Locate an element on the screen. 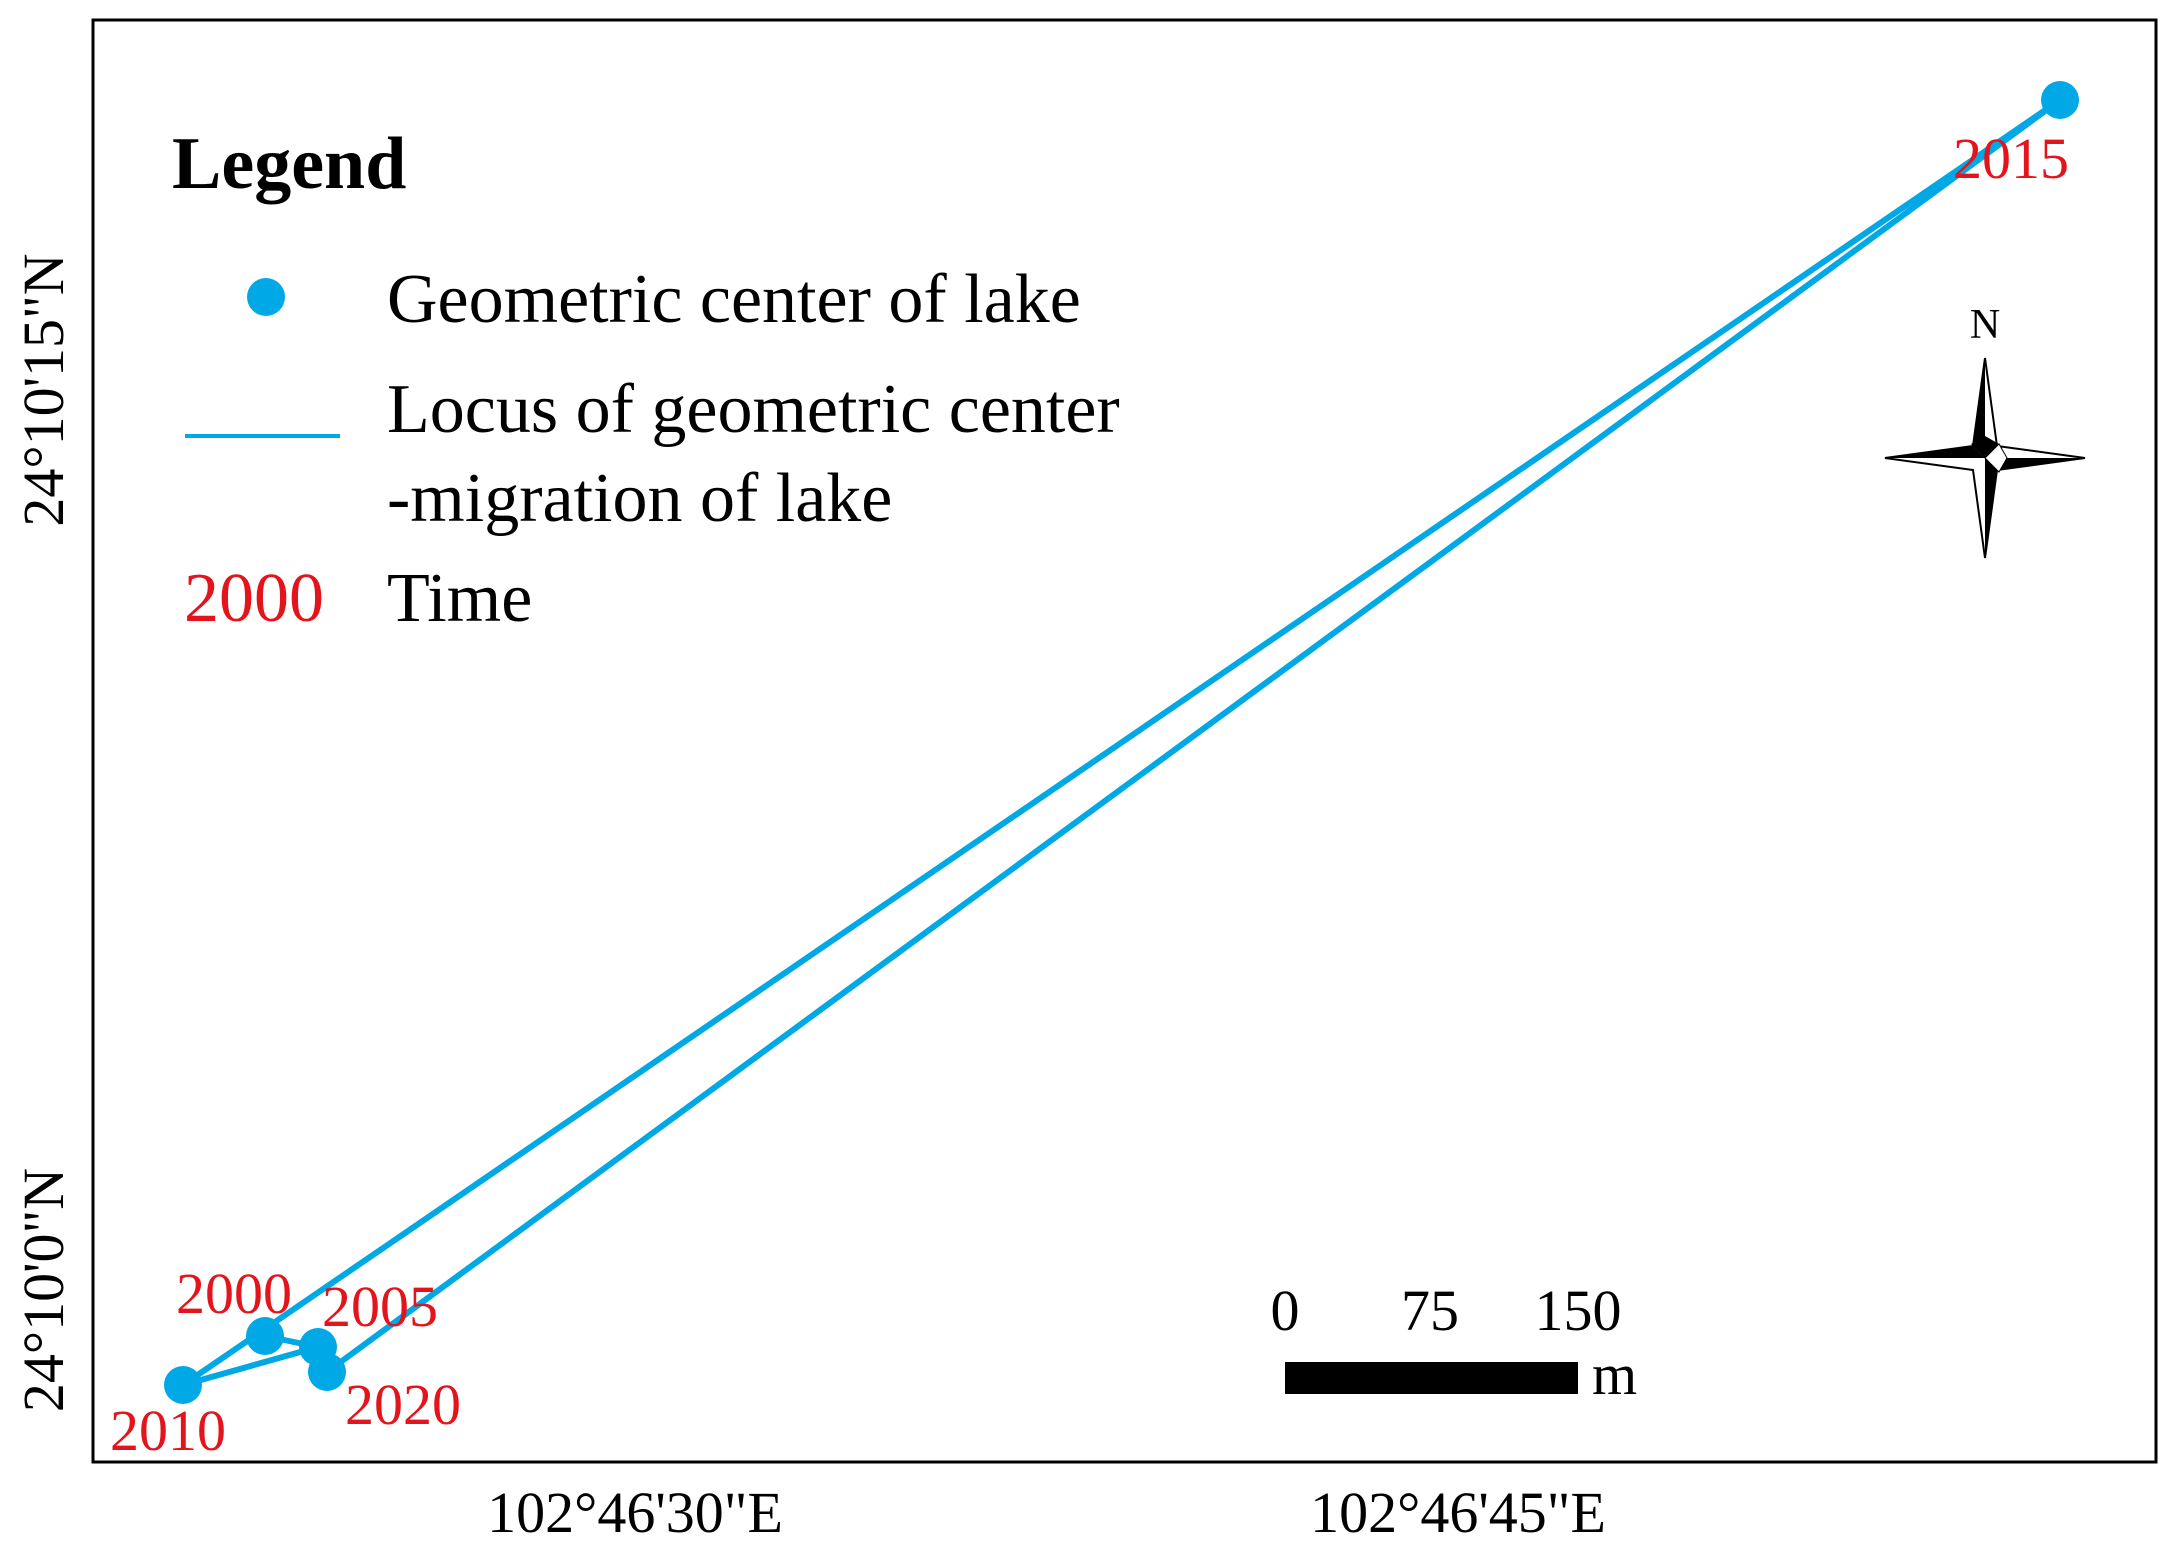 Image resolution: width=2166 pixels, height=1547 pixels. locus-segment-2005-2010 is located at coordinates (250, 1366).